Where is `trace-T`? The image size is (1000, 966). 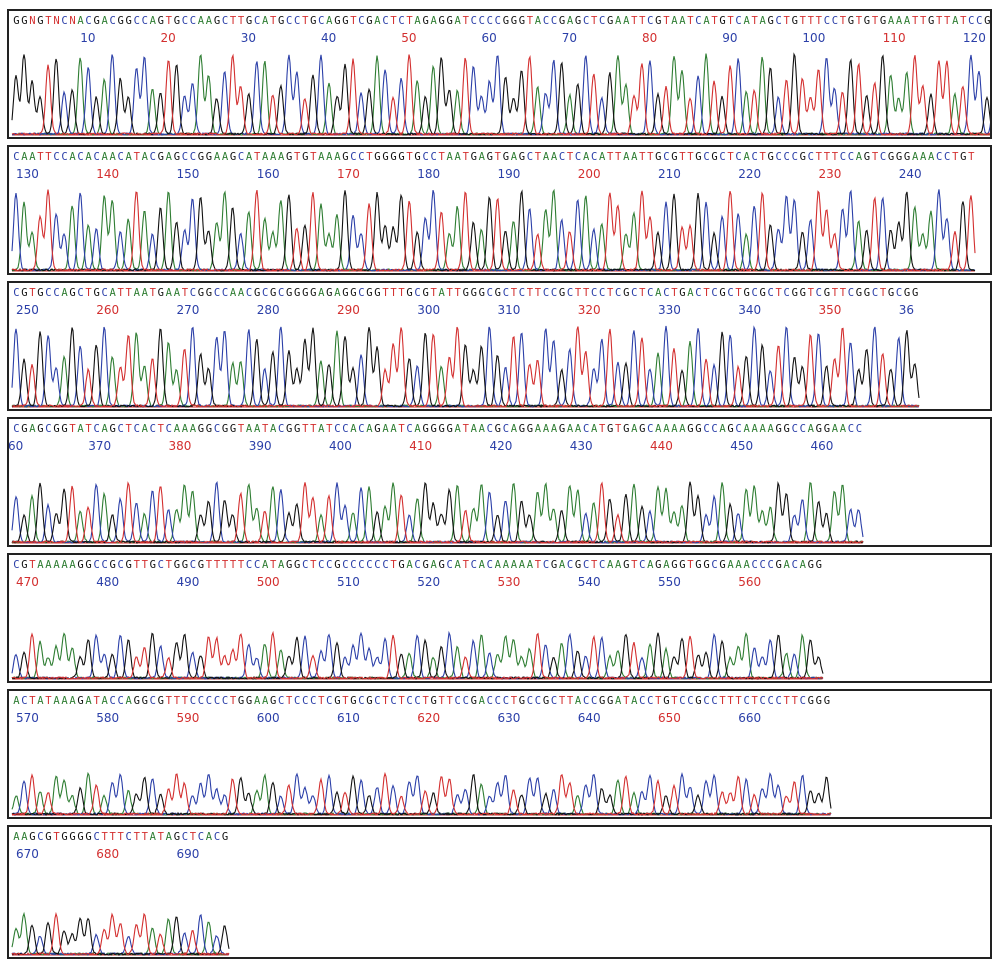
trace-T is located at coordinates (421, 793).